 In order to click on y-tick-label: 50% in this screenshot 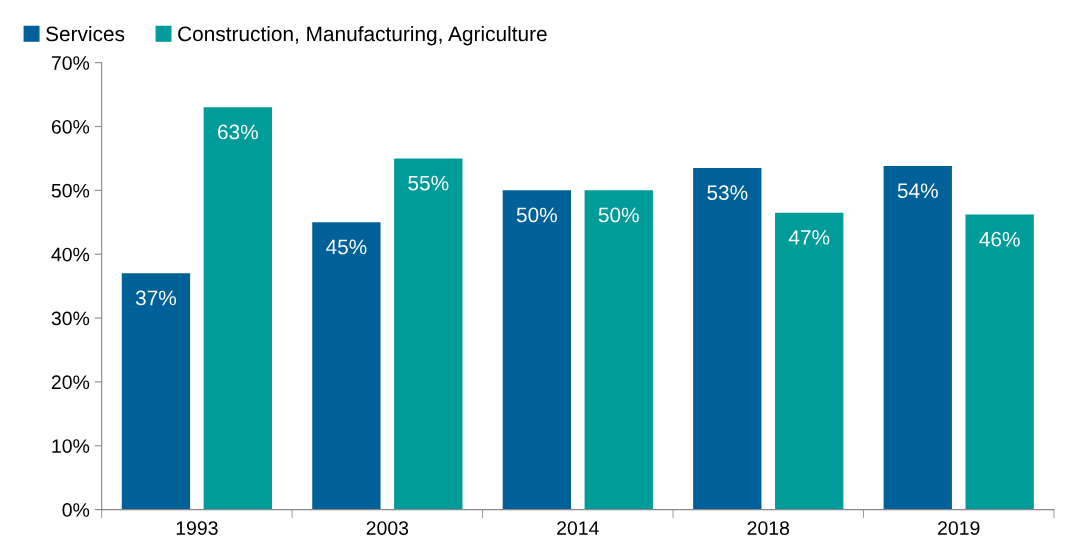, I will do `click(70, 190)`.